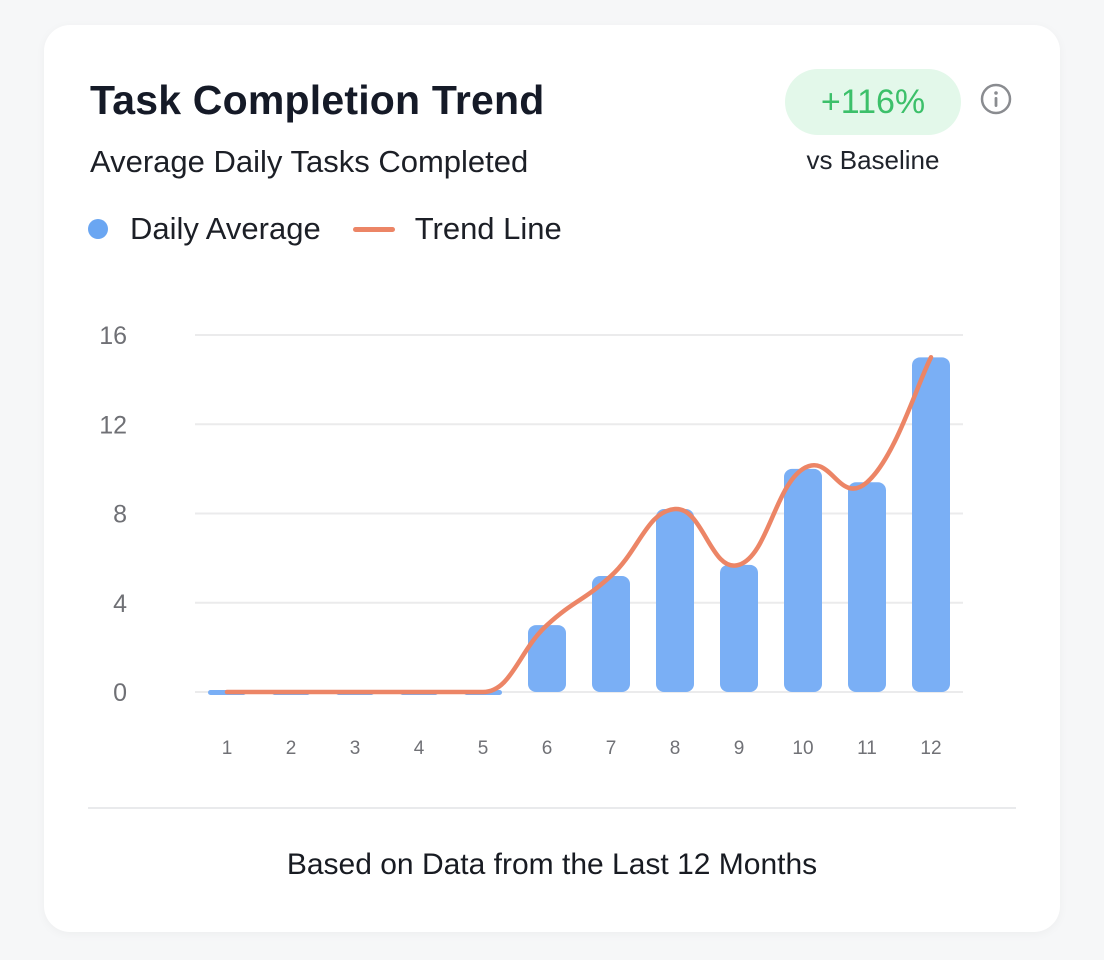 This screenshot has width=1104, height=960. Describe the element at coordinates (120, 604) in the screenshot. I see `y-tick-label: 4` at that location.